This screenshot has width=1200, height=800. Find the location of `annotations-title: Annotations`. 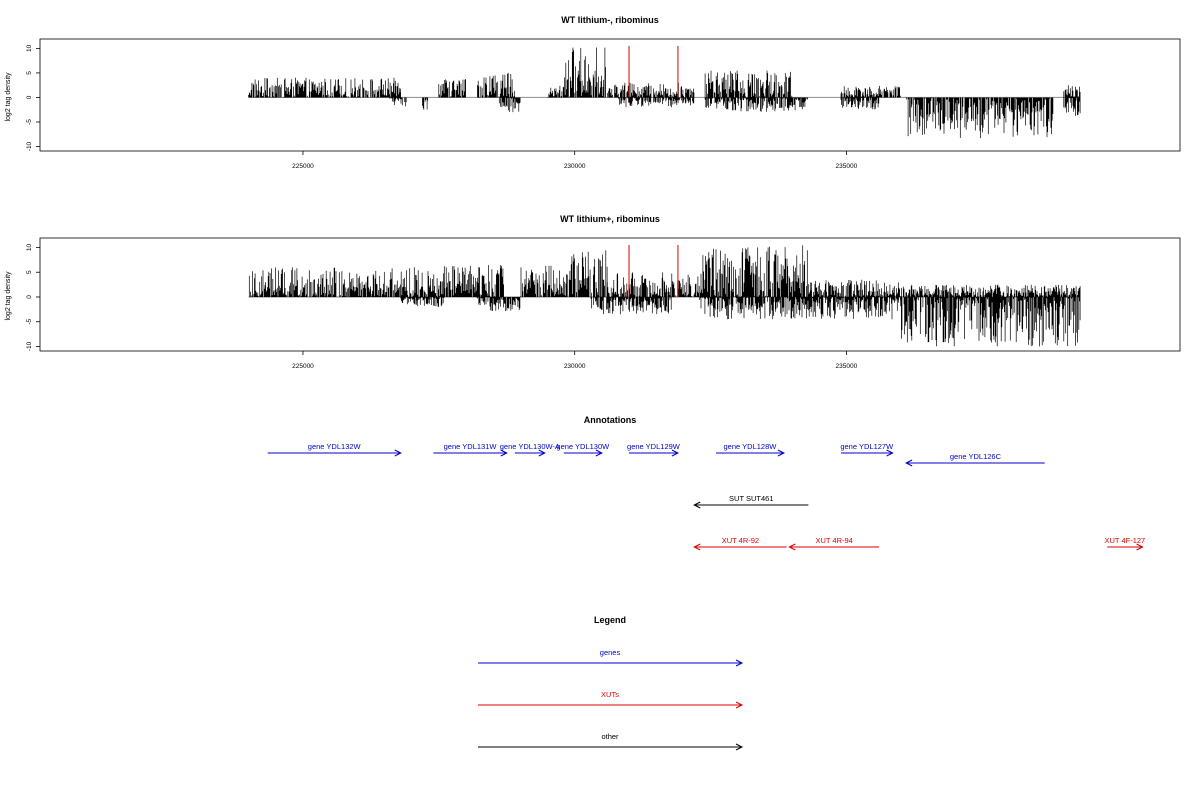

annotations-title: Annotations is located at coordinates (610, 420).